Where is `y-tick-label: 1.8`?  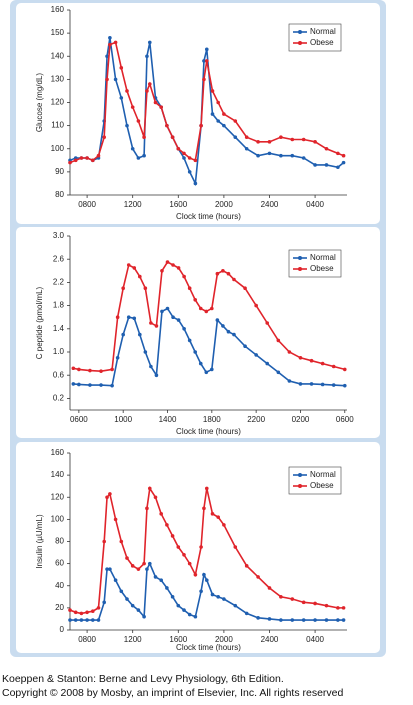 y-tick-label: 1.8 is located at coordinates (59, 305).